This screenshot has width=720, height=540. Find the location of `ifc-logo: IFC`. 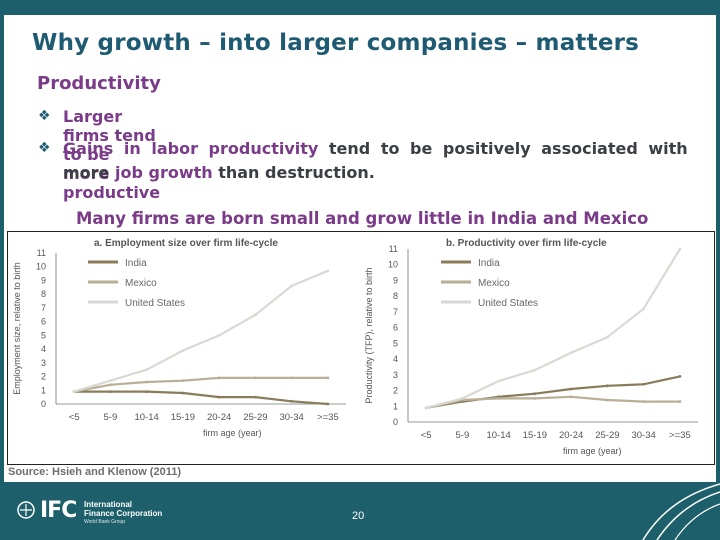

ifc-logo: IFC is located at coordinates (47, 510).